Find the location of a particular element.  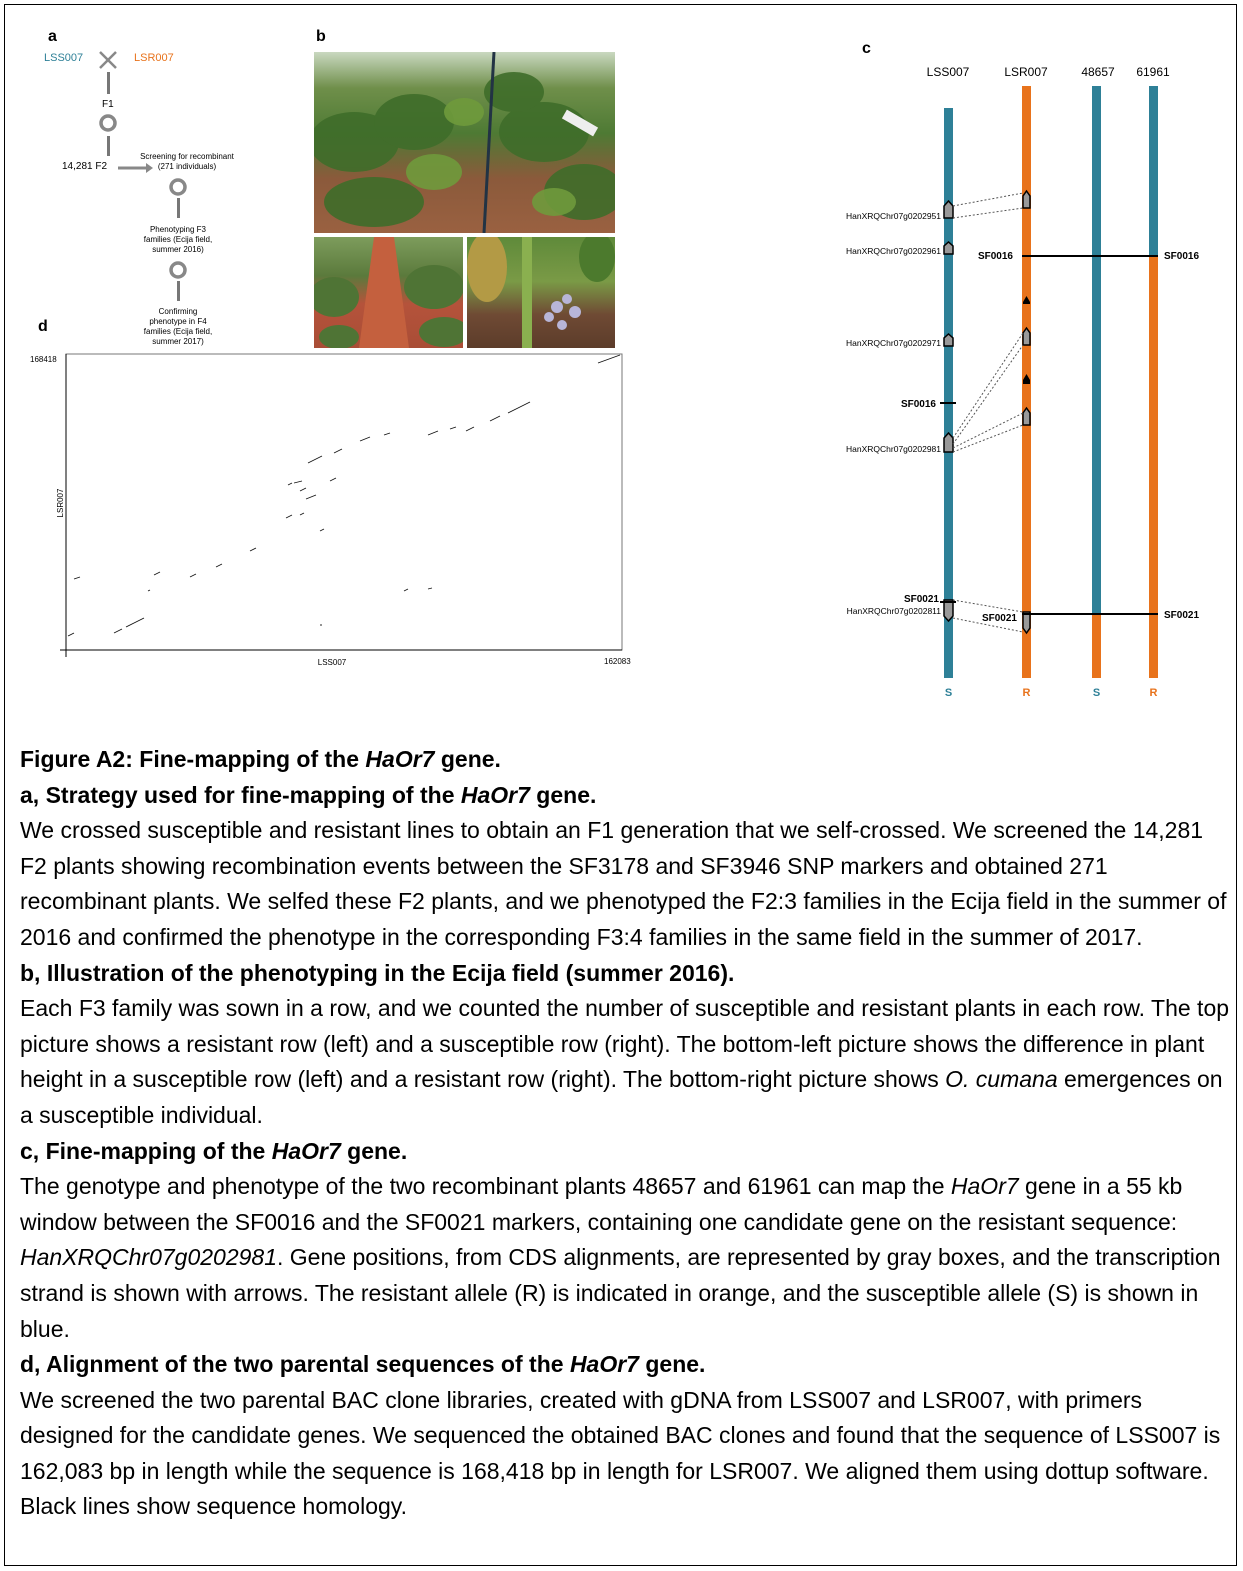

column-header: LSR007 is located at coordinates (1026, 72).